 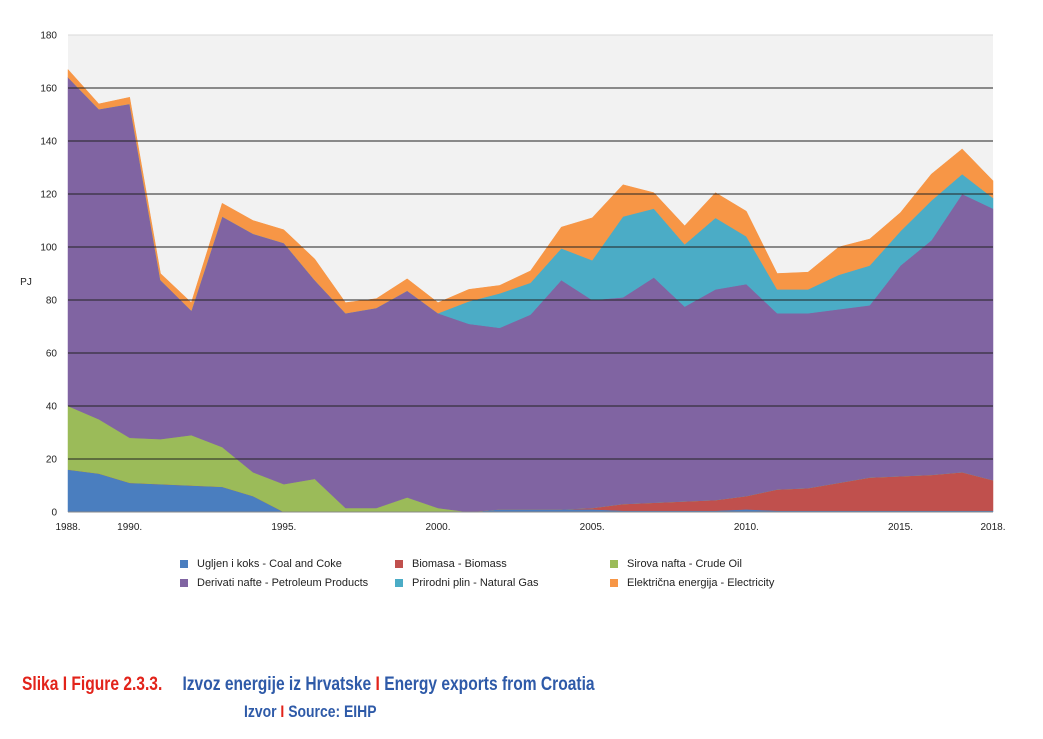 What do you see at coordinates (52, 460) in the screenshot?
I see `y-tick-label: 20` at bounding box center [52, 460].